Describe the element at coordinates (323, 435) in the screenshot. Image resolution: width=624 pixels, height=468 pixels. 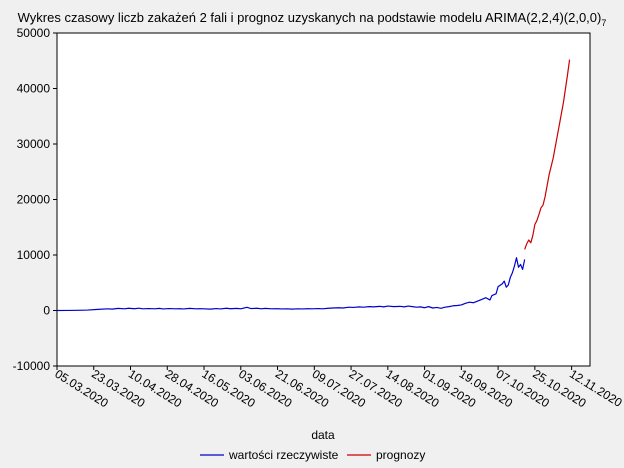
I see `x-axis-title: data` at that location.